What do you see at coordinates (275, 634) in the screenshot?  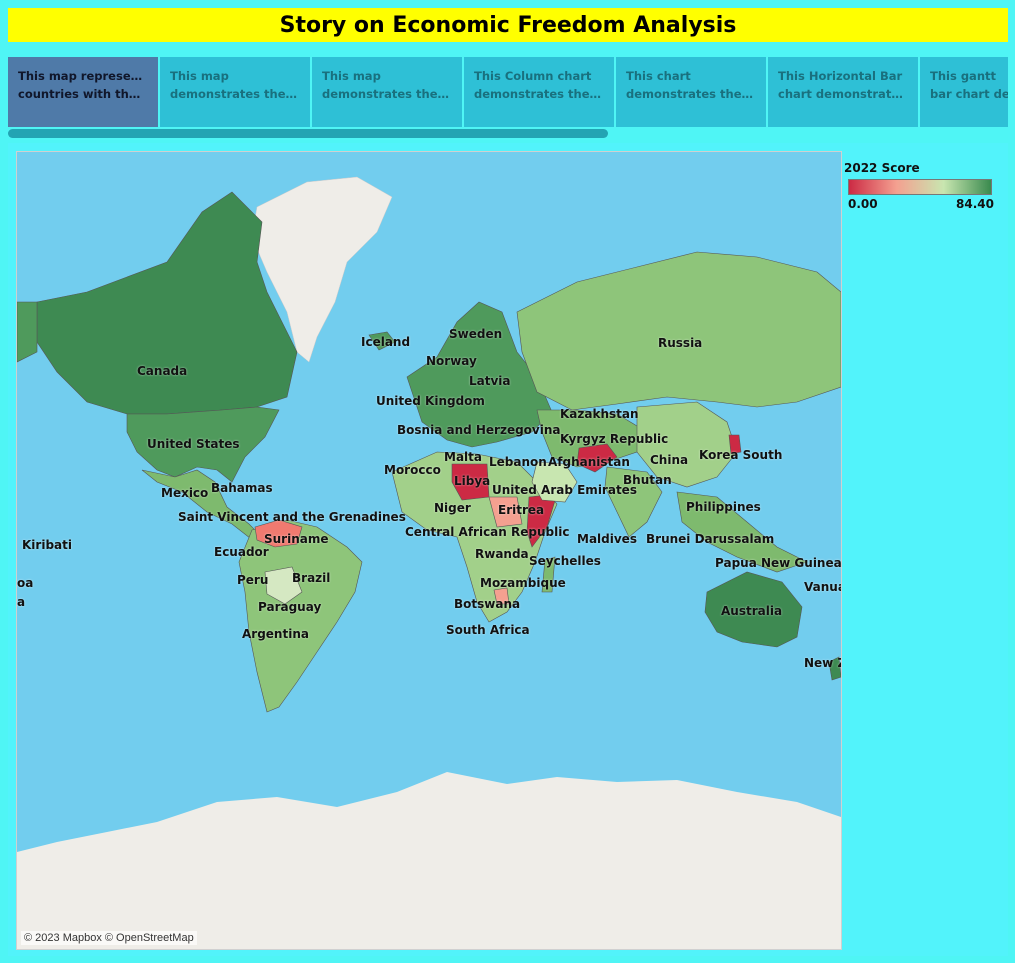 I see `label-argentina: Argentina` at bounding box center [275, 634].